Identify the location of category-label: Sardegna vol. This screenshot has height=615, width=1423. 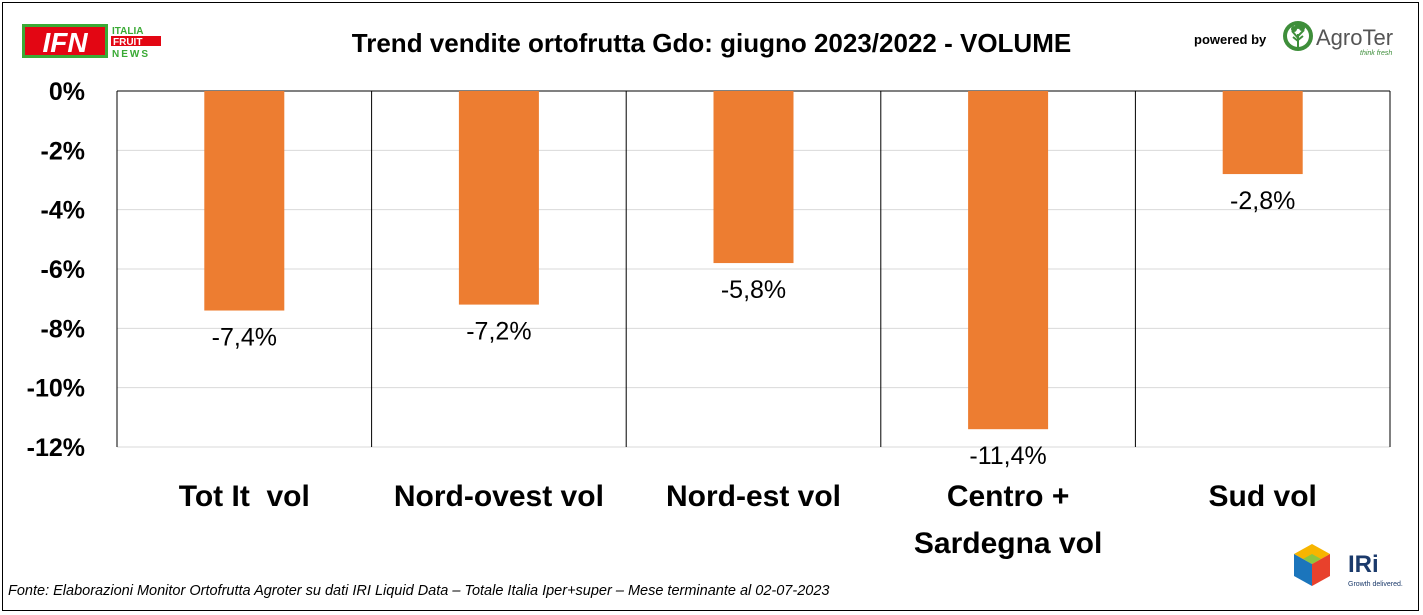
(1008, 543).